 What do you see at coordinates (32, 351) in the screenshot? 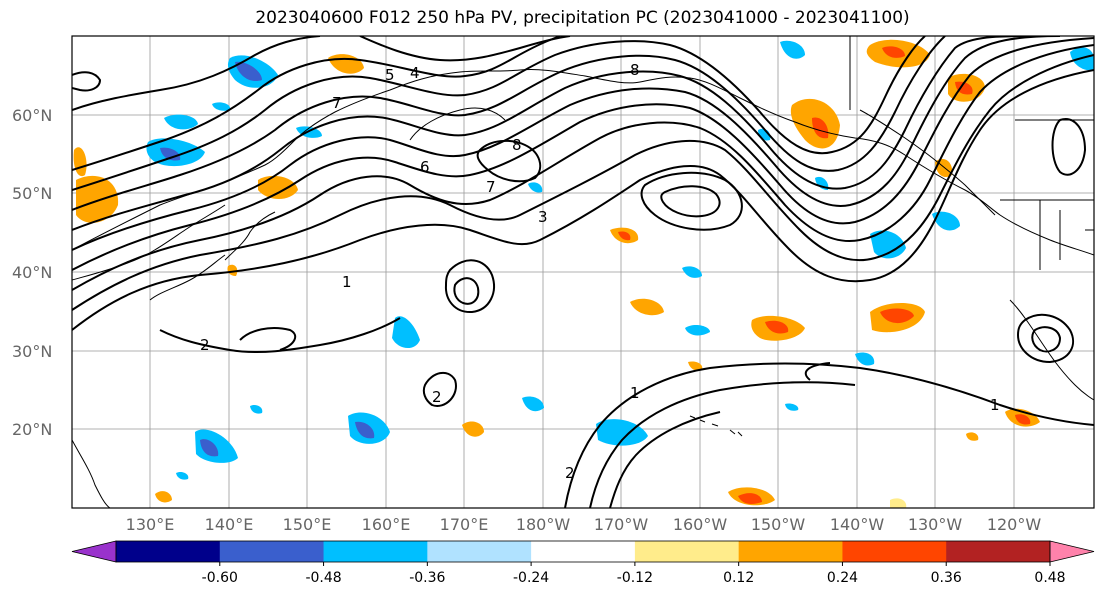
I see `lat-label-30n: 30°N` at bounding box center [32, 351].